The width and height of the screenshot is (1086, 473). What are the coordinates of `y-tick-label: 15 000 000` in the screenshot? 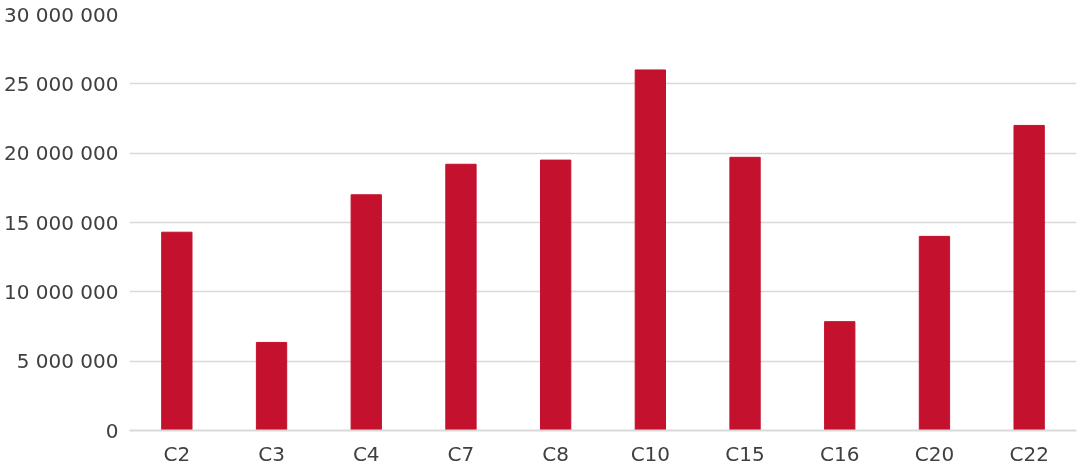 It's located at (61, 222).